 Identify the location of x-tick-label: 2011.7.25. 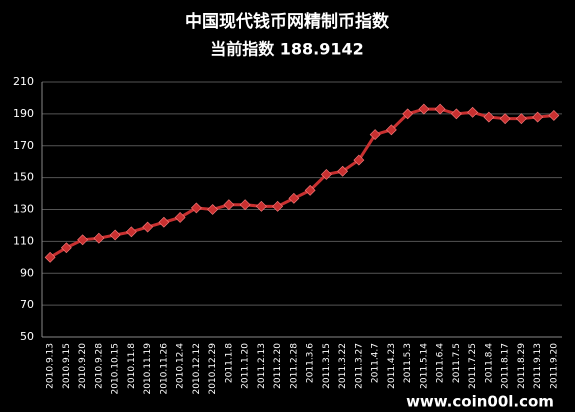
(473, 366).